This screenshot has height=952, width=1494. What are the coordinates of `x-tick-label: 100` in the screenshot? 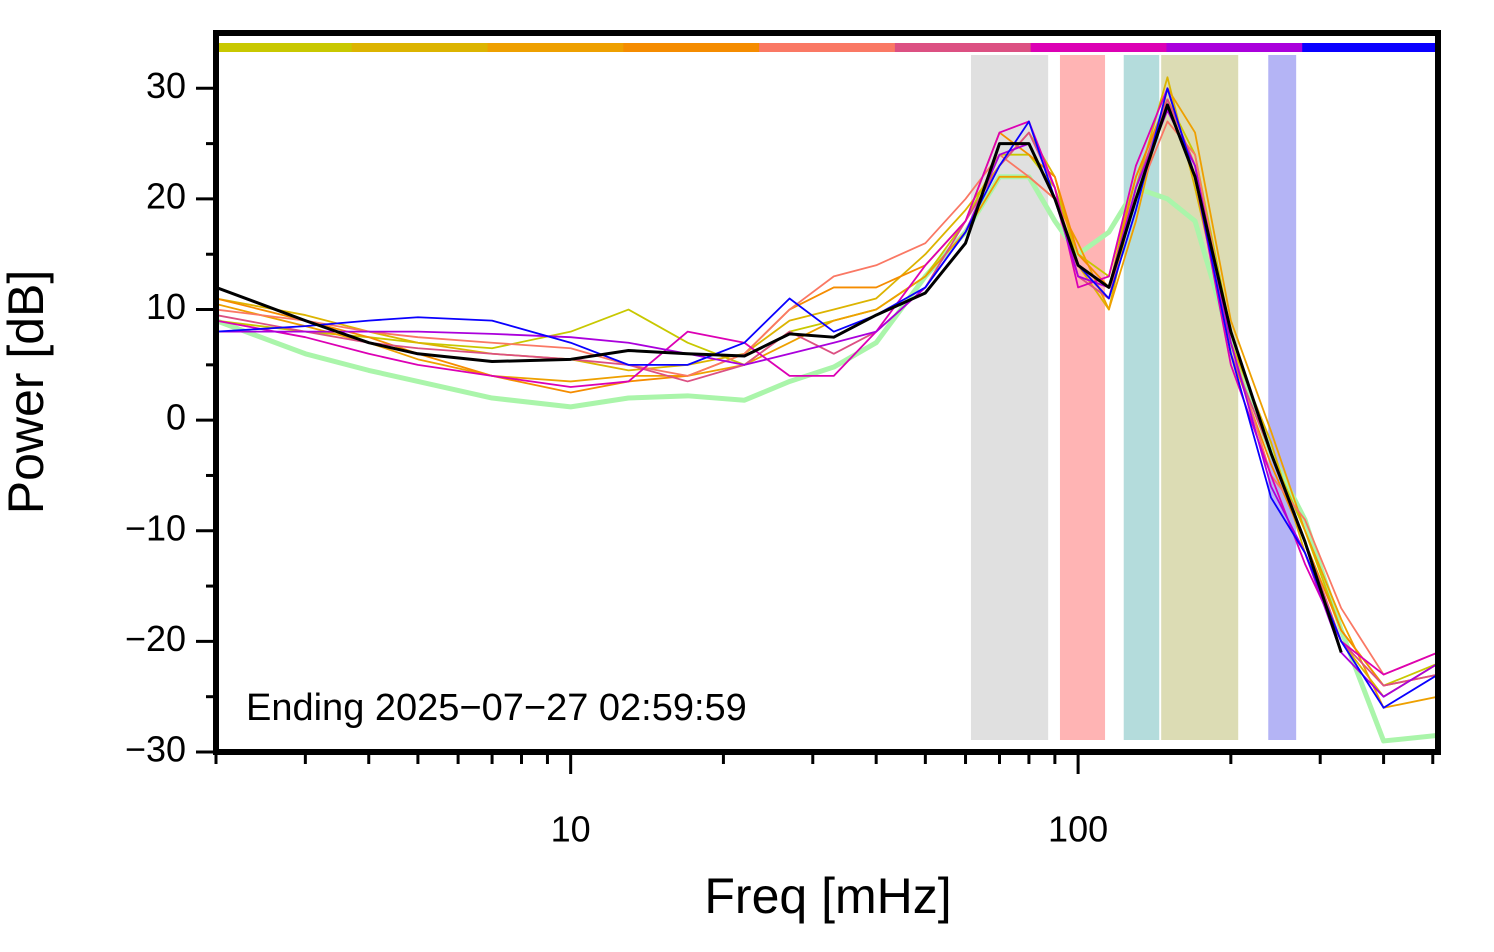 It's located at (1078, 829).